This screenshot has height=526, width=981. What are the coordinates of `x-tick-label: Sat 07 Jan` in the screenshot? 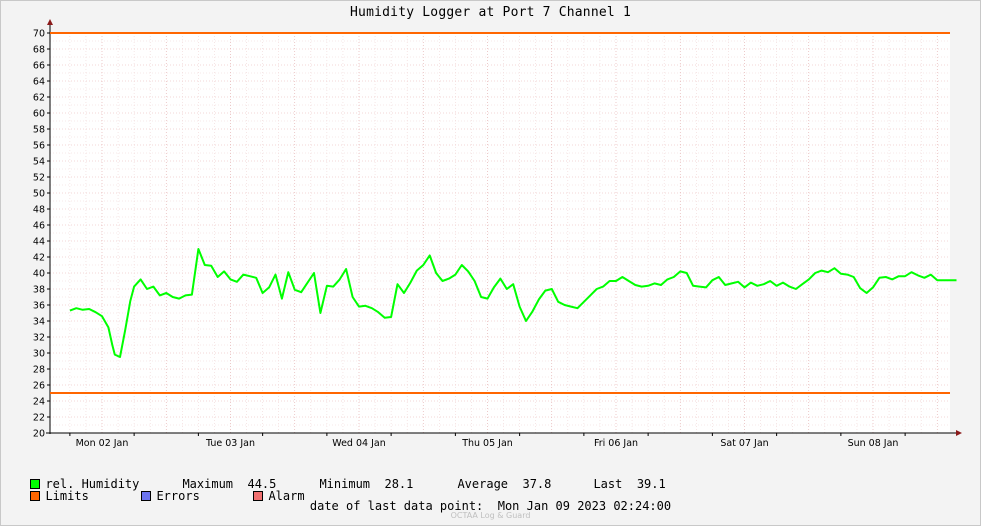 It's located at (744, 443).